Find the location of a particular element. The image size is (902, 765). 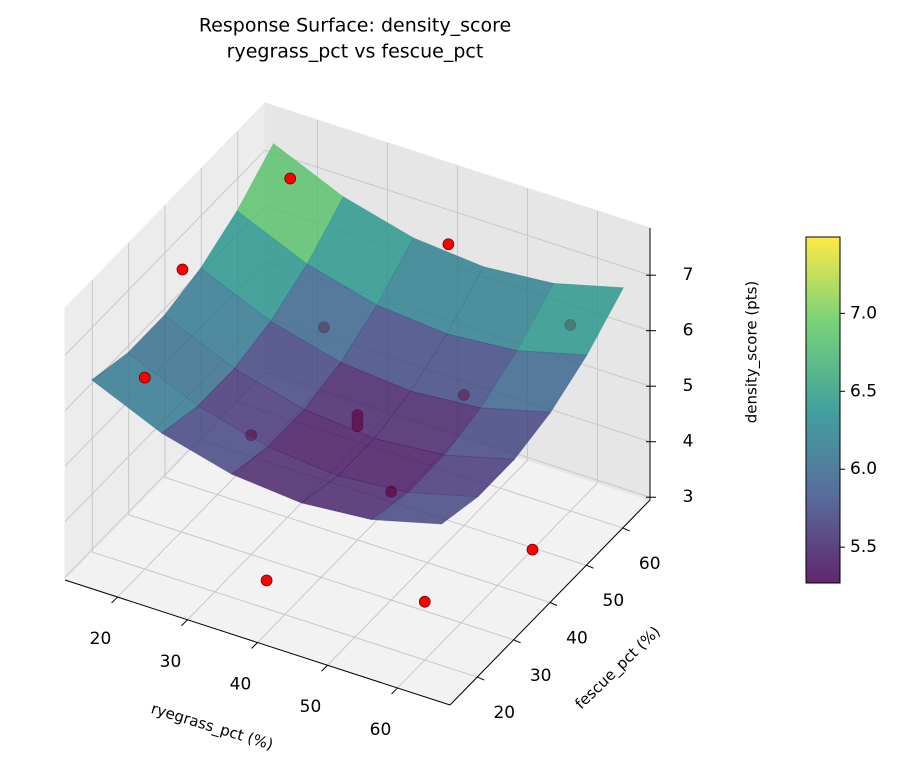

colorbar-tick-label: 6.5 is located at coordinates (863, 391).